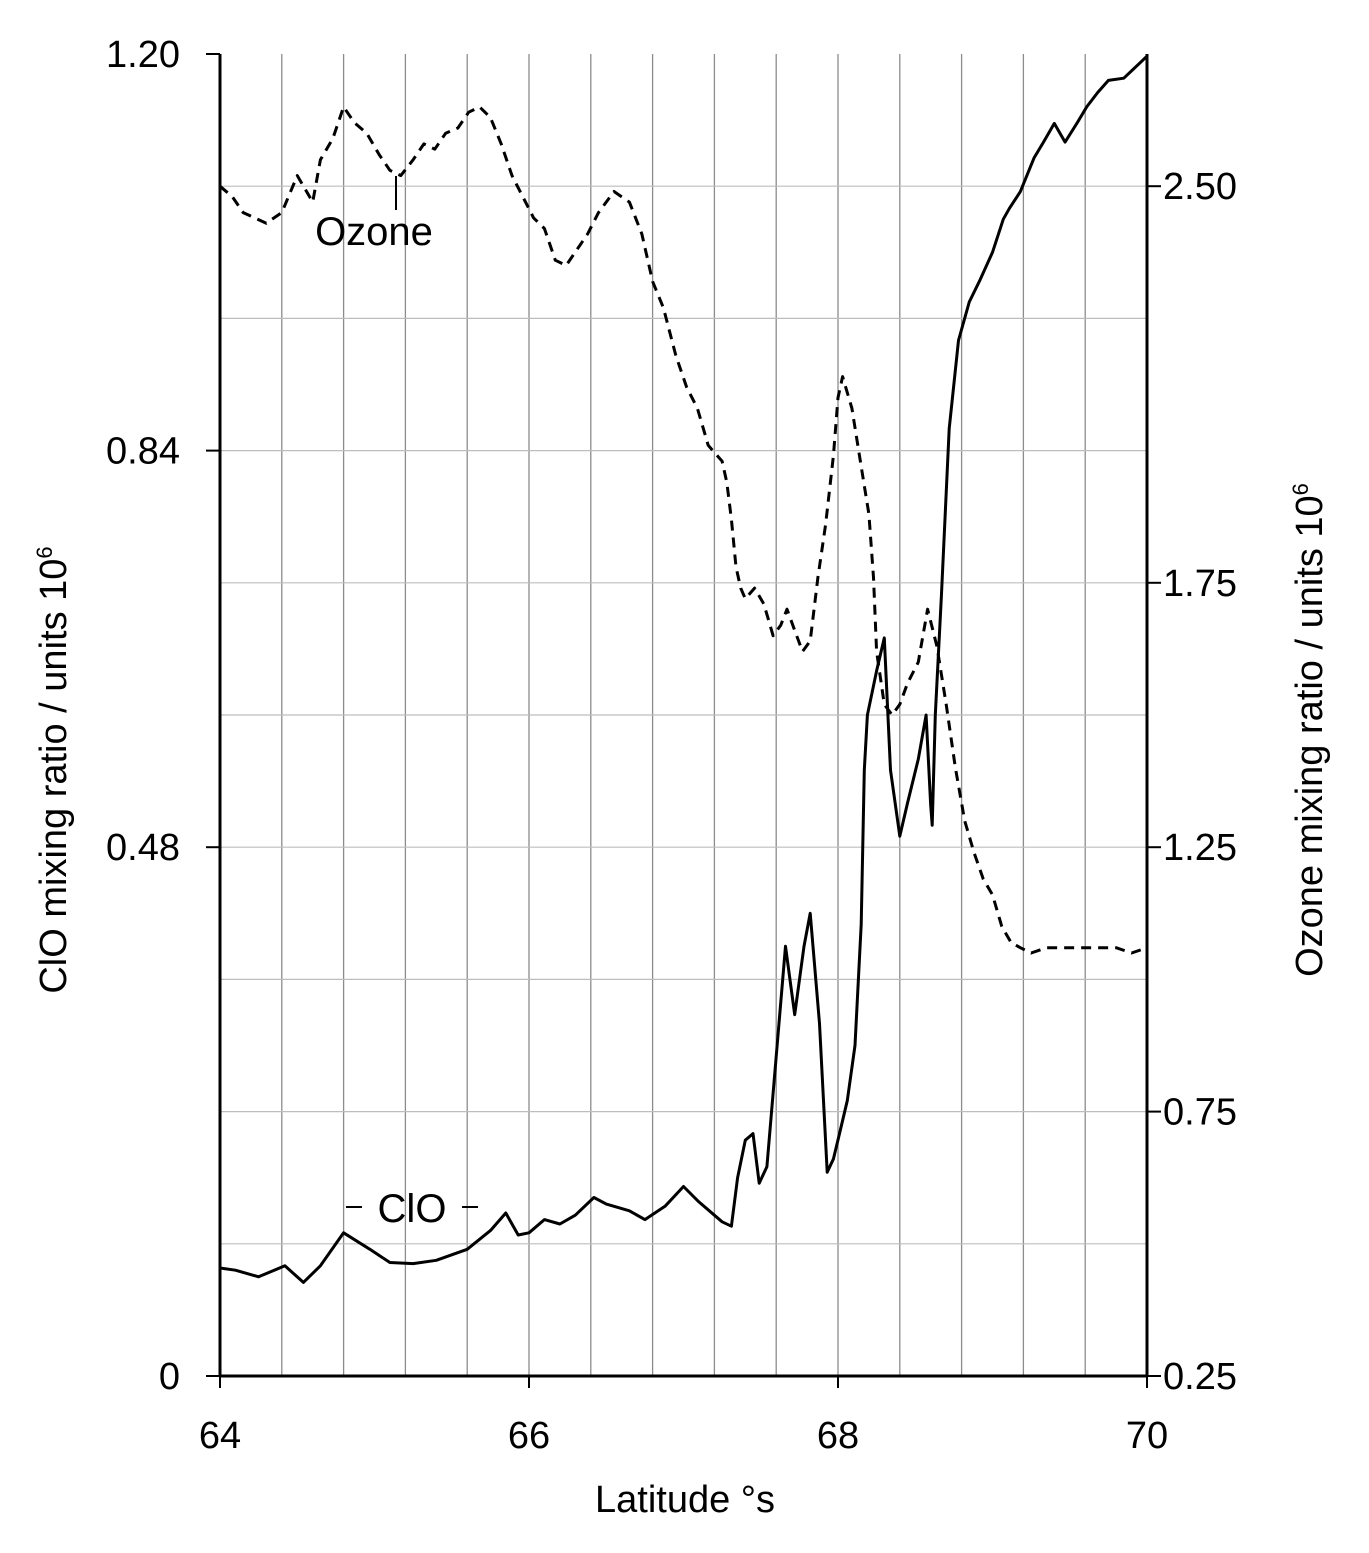  I want to click on y-right-tick-label: 0.25, so click(1200, 1377).